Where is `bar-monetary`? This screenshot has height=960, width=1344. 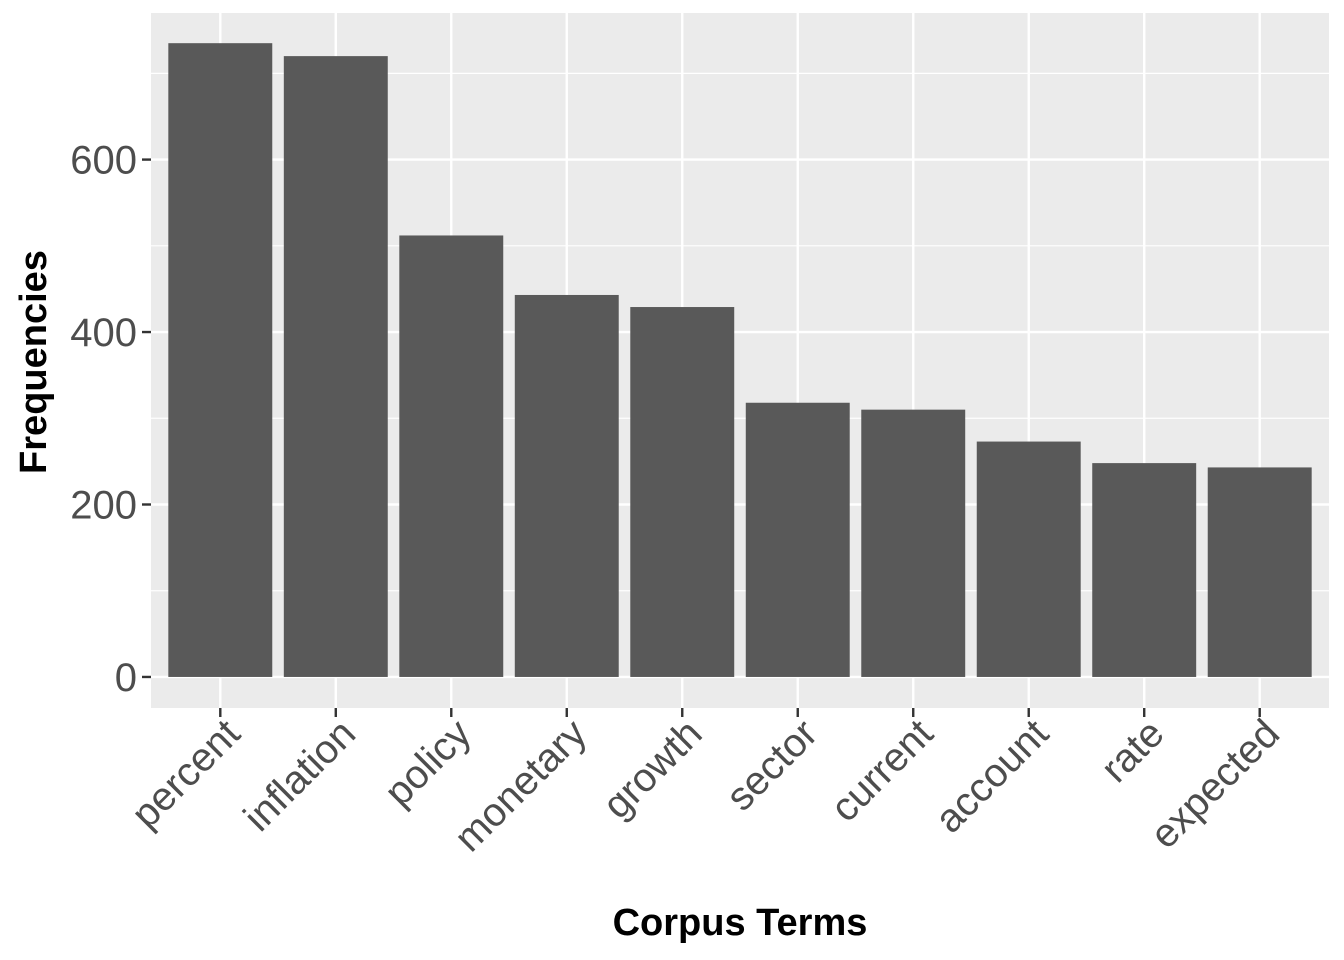
bar-monetary is located at coordinates (566, 485).